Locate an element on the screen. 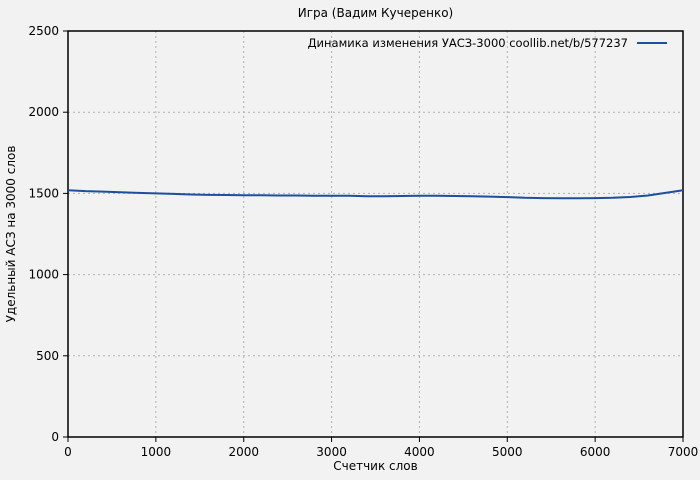 The height and width of the screenshot is (480, 700). x-tick-label: 7000 is located at coordinates (683, 452).